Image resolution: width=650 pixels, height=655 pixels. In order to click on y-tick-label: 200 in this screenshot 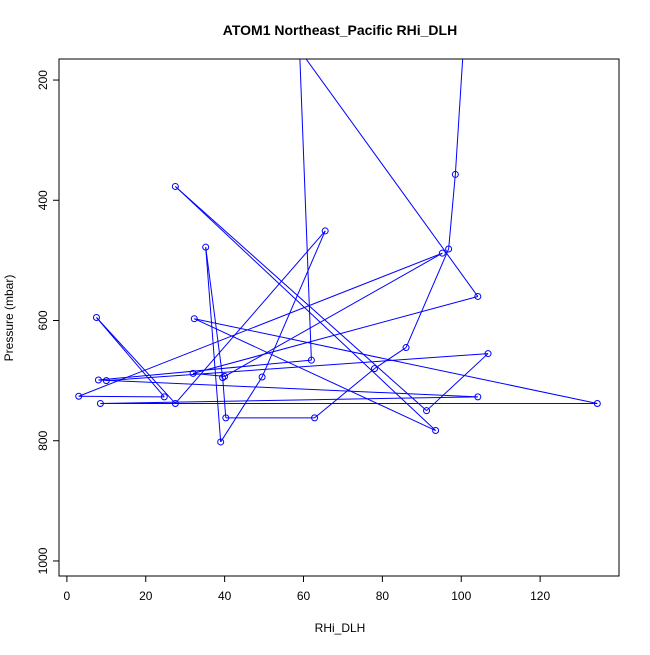, I will do `click(43, 80)`.